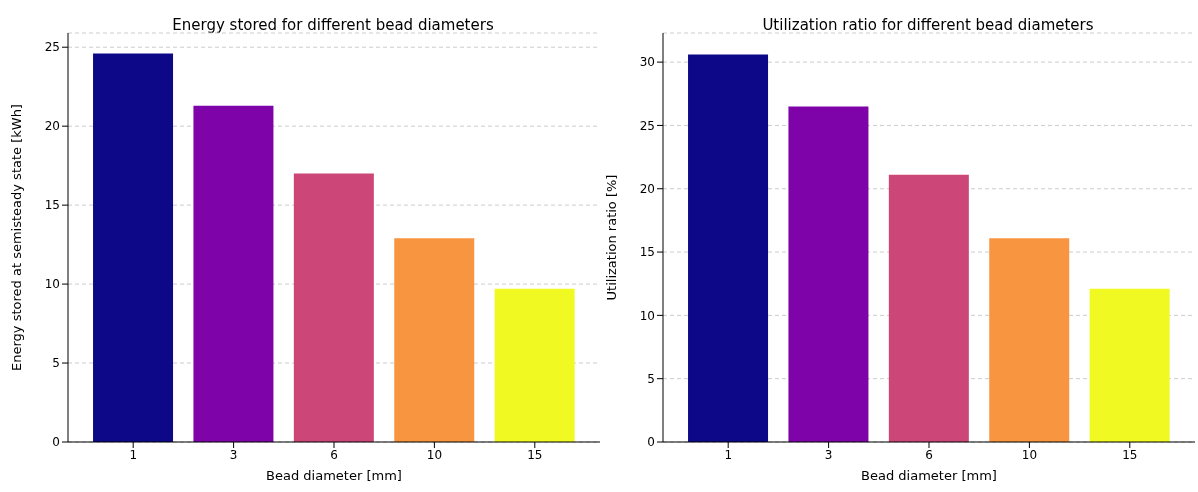 This screenshot has width=1198, height=492. I want to click on y-axis-title: Utilization ratio [%], so click(611, 237).